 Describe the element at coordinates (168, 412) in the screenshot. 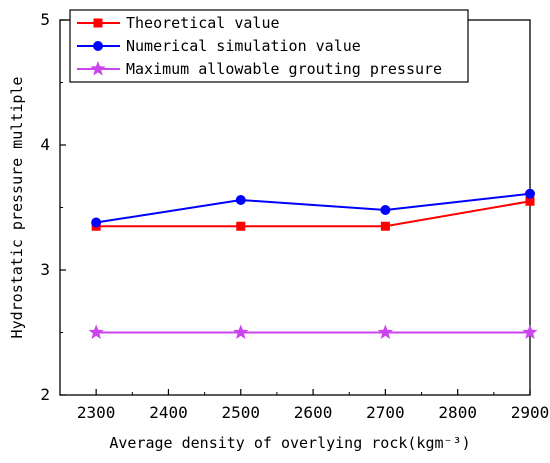

I see `x-tick-label: 2400` at that location.